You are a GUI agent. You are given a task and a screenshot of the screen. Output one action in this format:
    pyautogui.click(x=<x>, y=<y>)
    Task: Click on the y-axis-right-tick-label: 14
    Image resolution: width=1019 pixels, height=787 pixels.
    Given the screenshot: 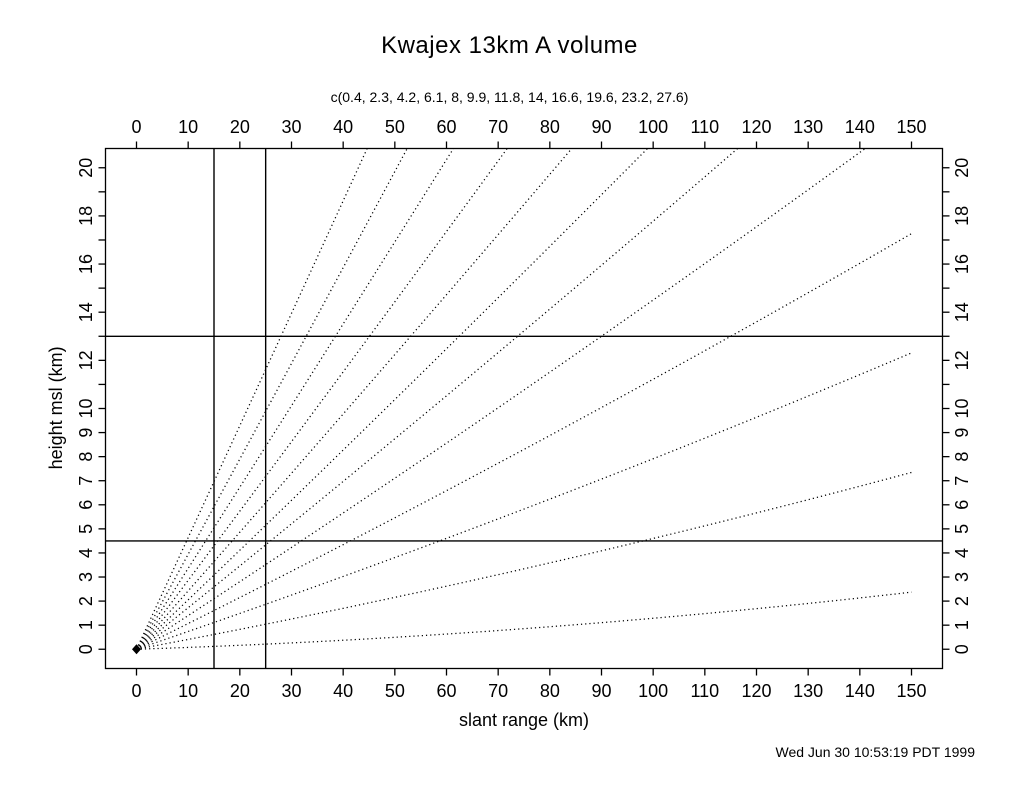 What is the action you would take?
    pyautogui.click(x=962, y=312)
    